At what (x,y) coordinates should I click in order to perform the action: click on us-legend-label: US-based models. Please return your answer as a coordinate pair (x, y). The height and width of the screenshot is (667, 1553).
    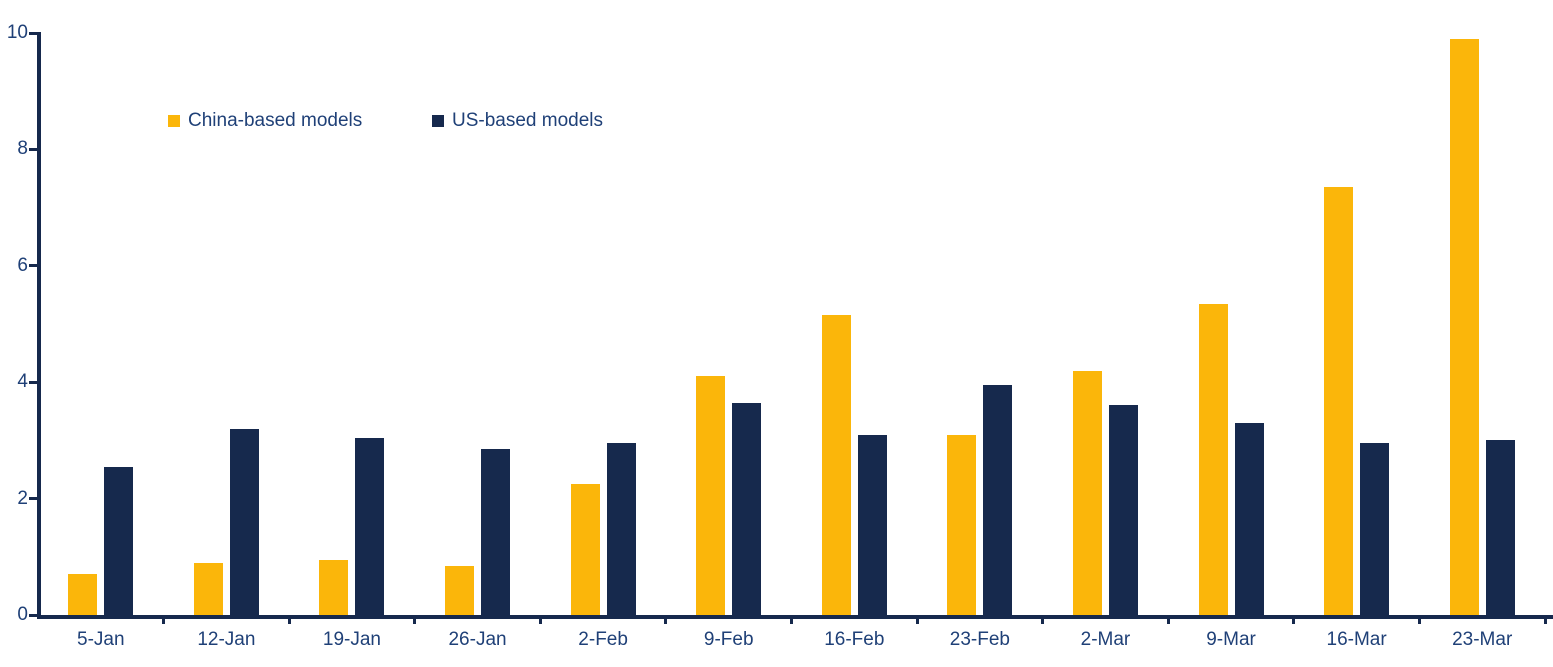
    Looking at the image, I should click on (528, 120).